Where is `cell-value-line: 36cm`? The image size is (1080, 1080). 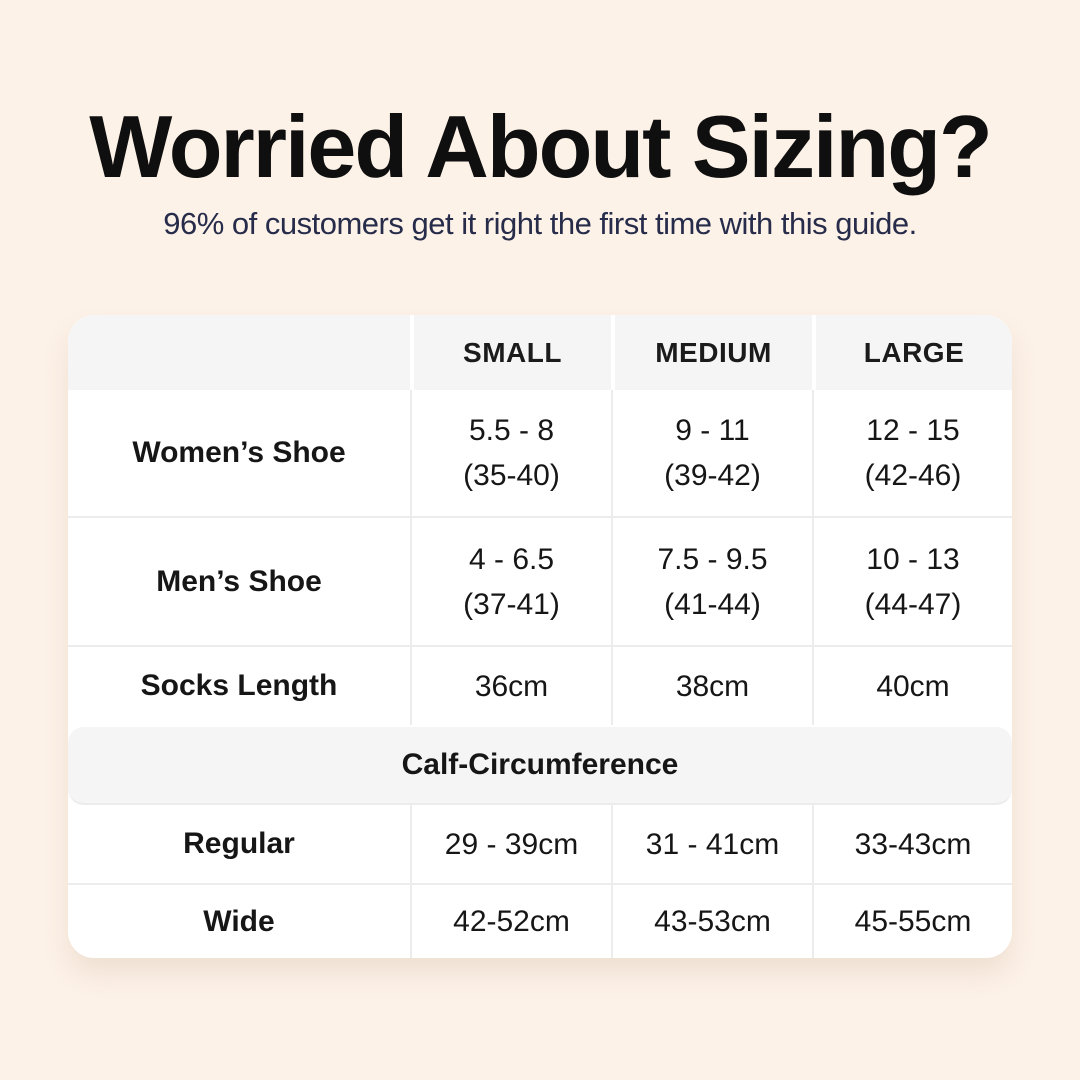
cell-value-line: 36cm is located at coordinates (511, 686).